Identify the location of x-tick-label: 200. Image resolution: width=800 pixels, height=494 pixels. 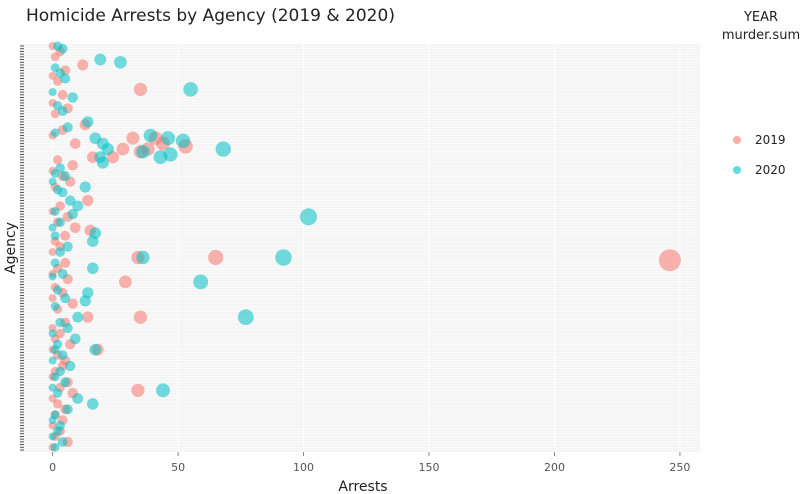
(554, 467).